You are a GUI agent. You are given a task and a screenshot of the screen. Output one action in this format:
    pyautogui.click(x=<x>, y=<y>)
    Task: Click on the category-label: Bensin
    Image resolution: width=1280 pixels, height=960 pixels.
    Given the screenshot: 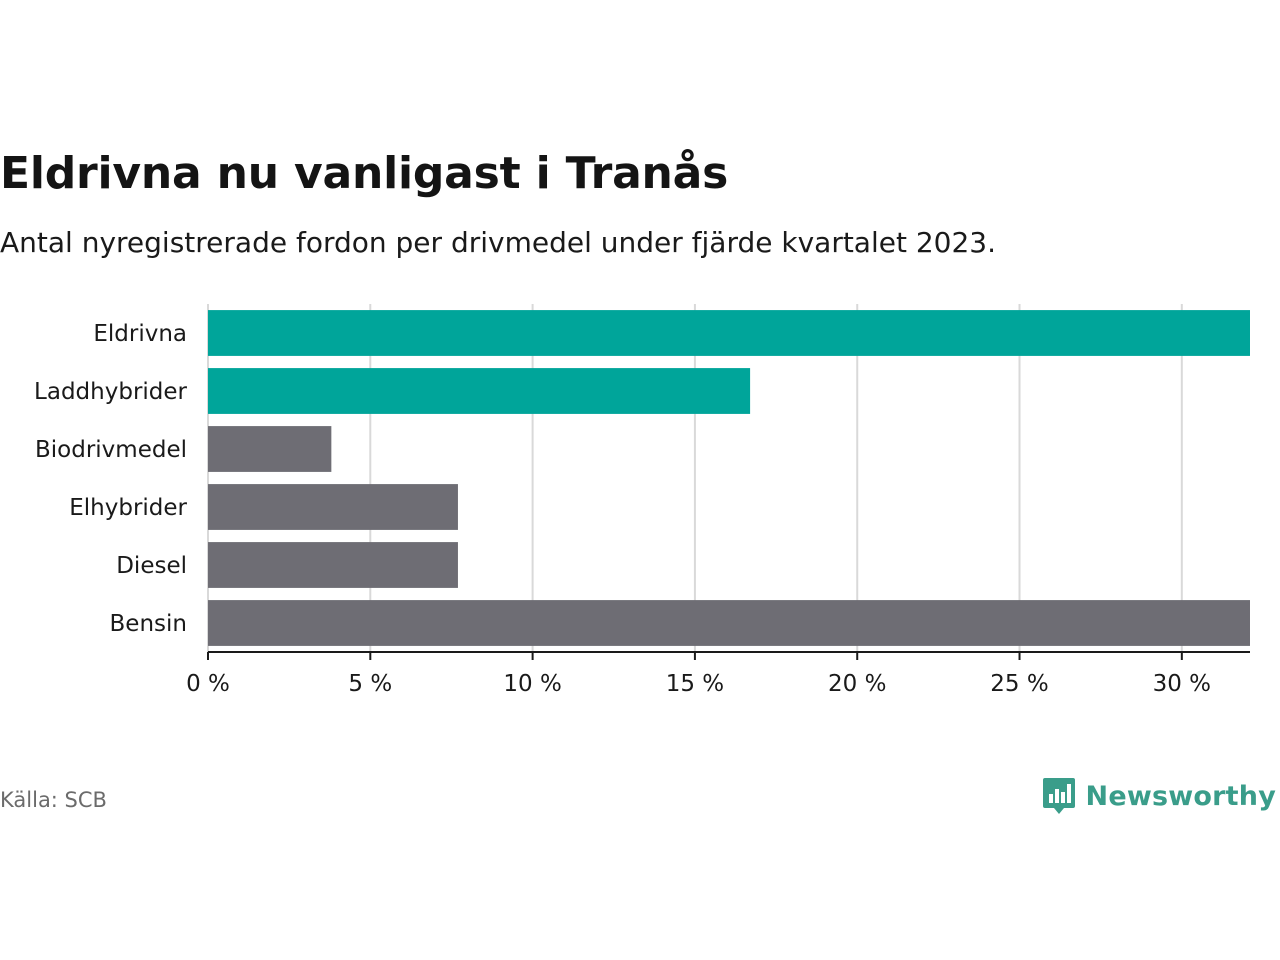 What is the action you would take?
    pyautogui.click(x=148, y=624)
    